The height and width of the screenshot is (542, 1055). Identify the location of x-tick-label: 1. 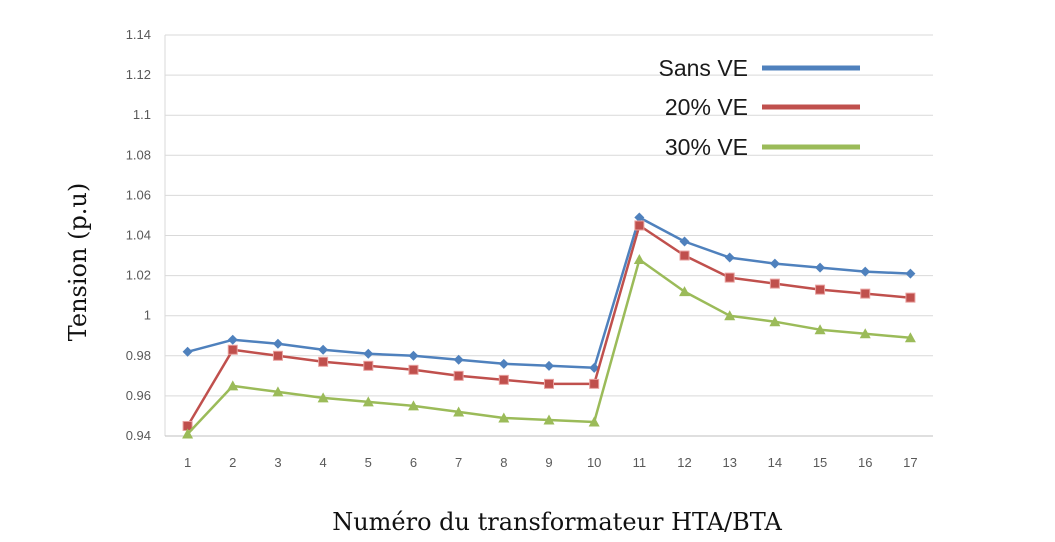
(187, 462).